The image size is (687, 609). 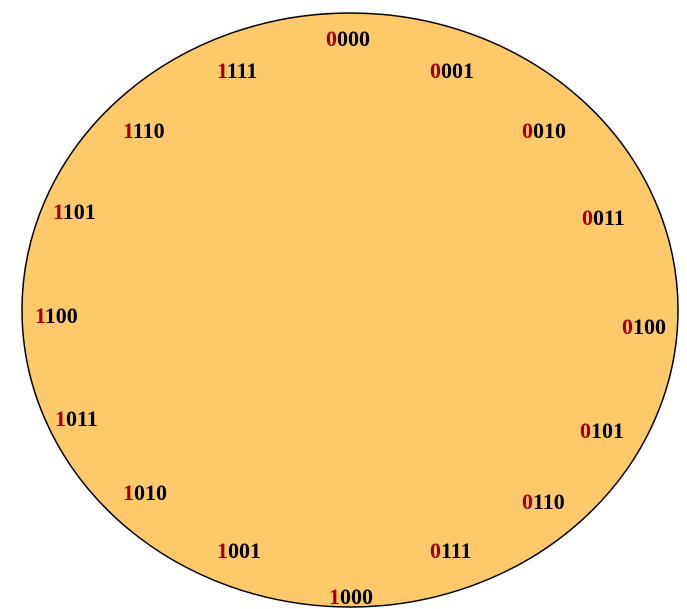 What do you see at coordinates (602, 430) in the screenshot?
I see `label-0101: 0101` at bounding box center [602, 430].